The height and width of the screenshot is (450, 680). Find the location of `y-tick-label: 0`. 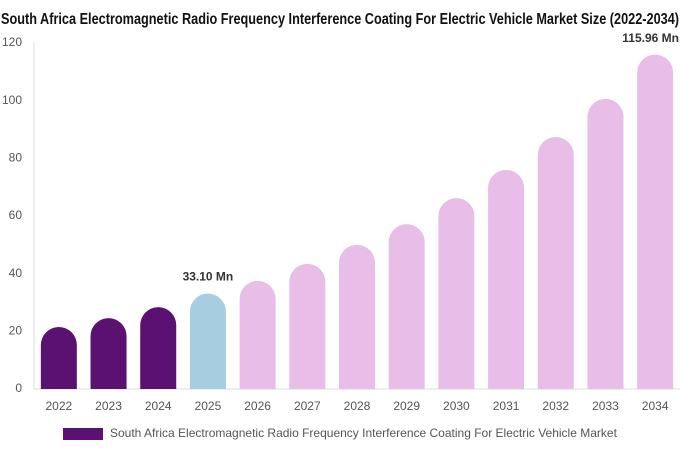

y-tick-label: 0 is located at coordinates (18, 388).